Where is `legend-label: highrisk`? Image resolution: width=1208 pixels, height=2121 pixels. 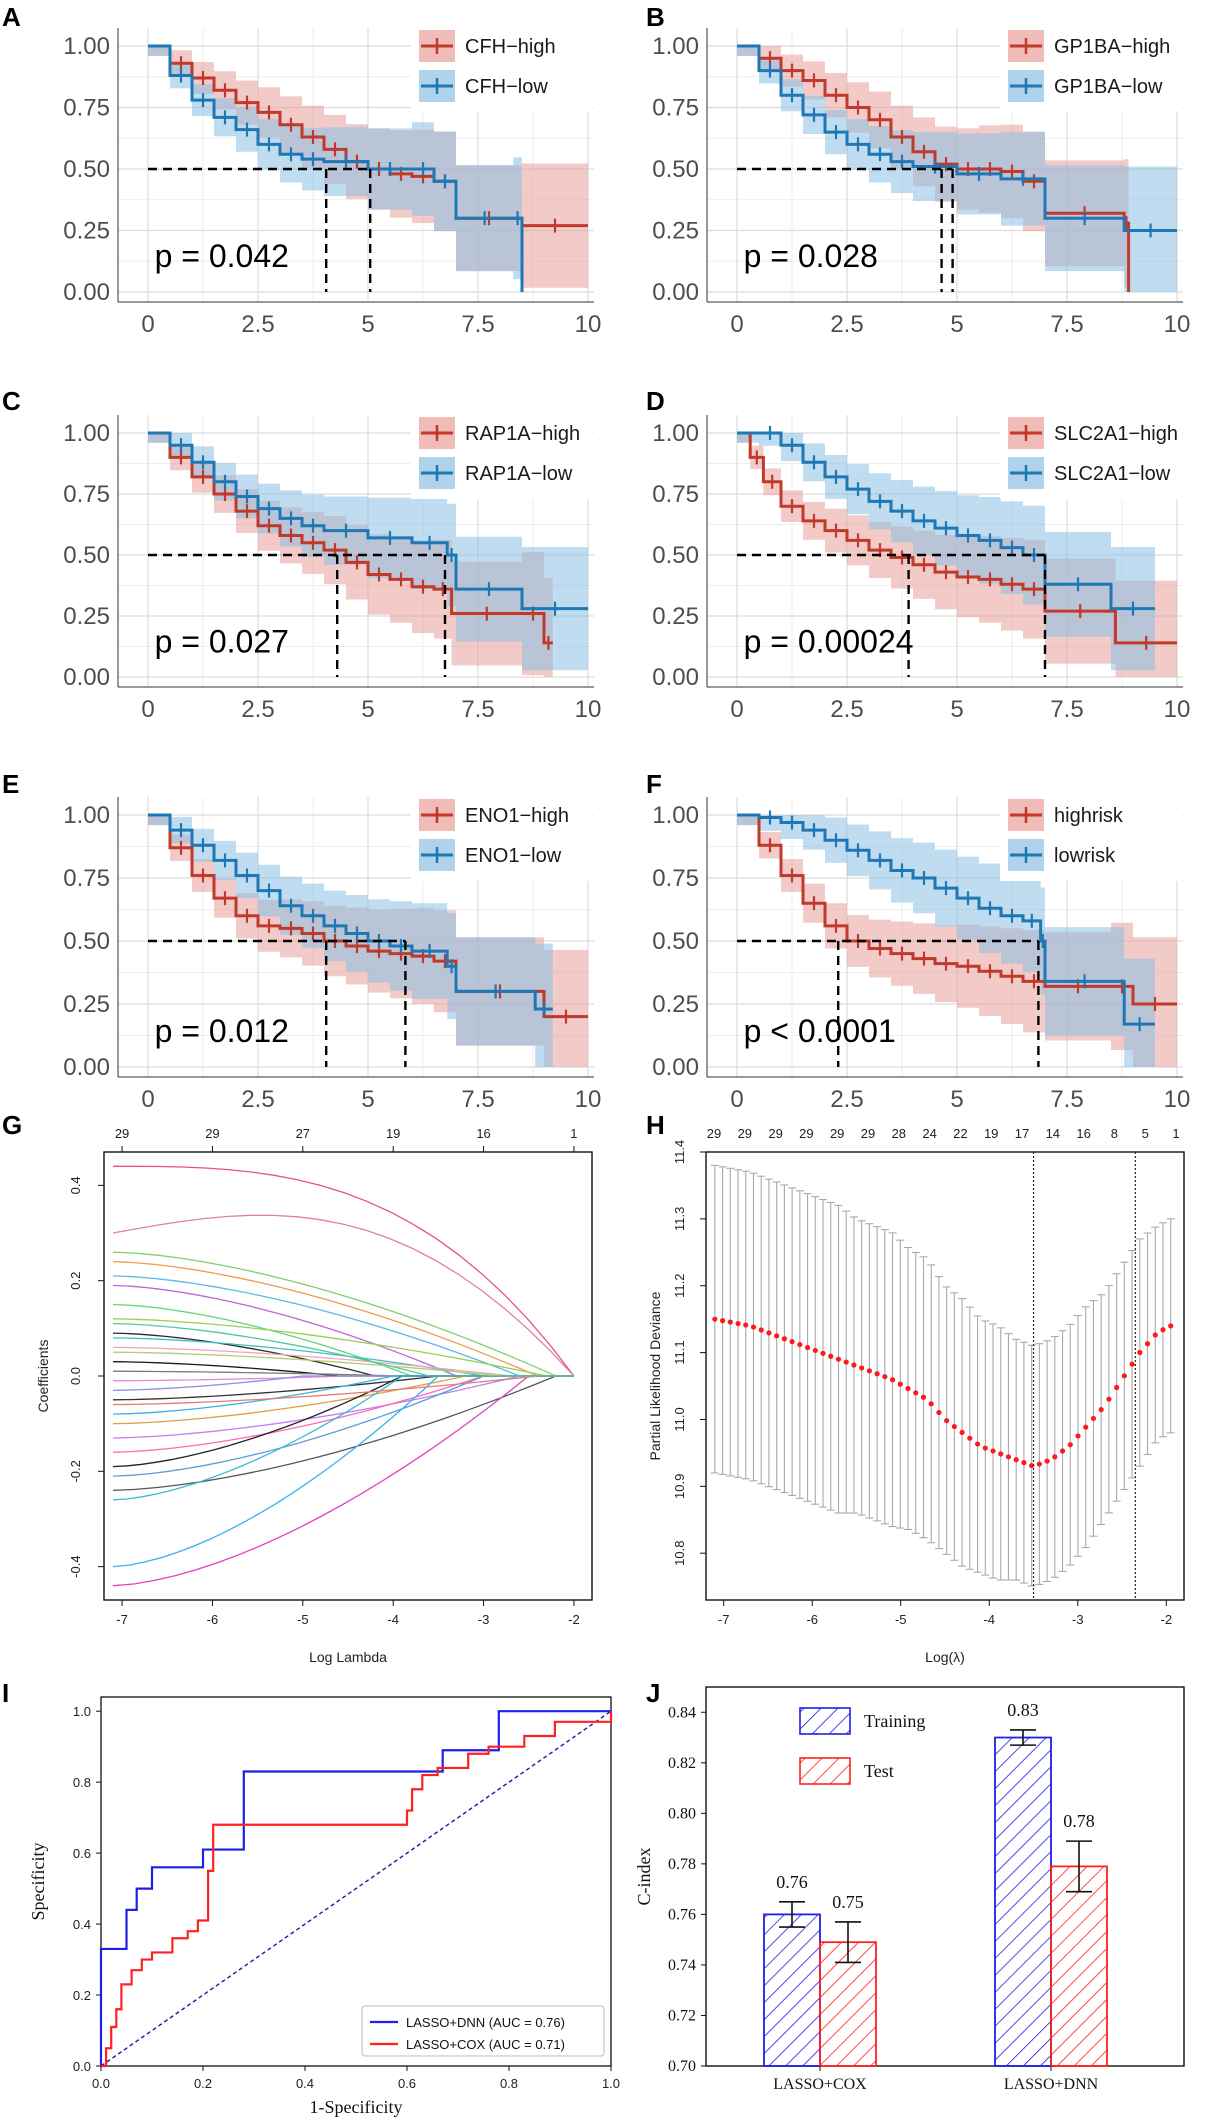 legend-label: highrisk is located at coordinates (1089, 816).